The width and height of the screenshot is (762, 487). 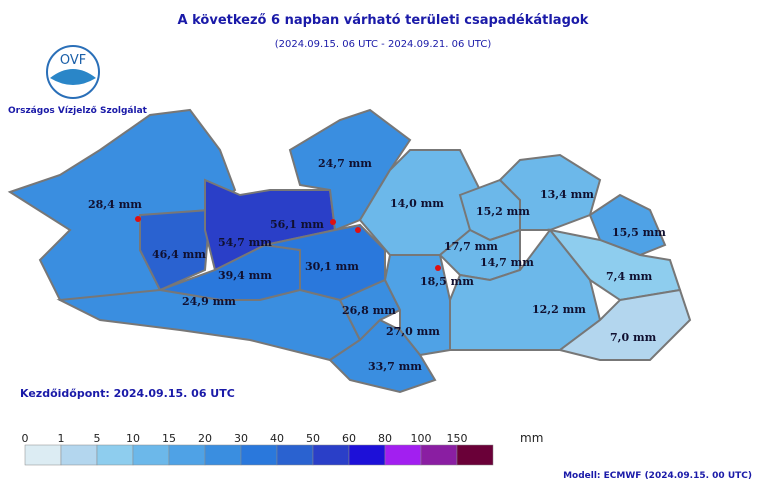 I want to click on region-label: 15,2 mm, so click(x=503, y=211).